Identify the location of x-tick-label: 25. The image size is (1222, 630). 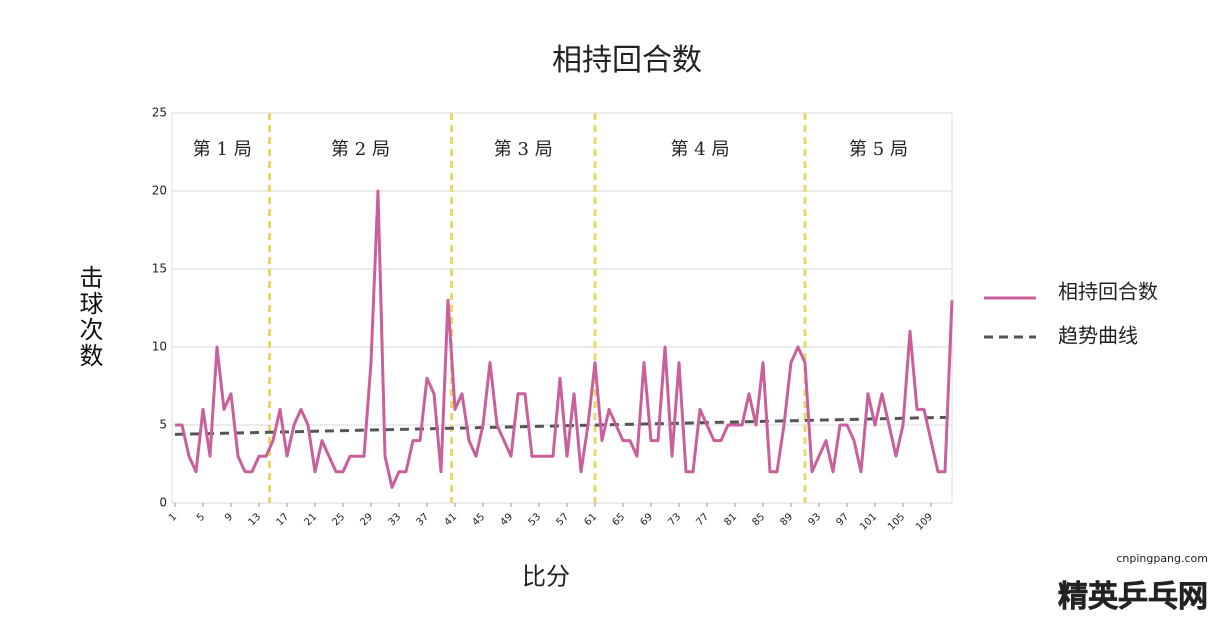
(338, 519).